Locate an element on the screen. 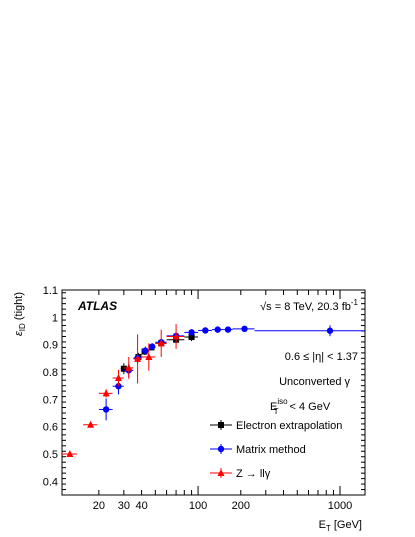 Image resolution: width=415 pixels, height=537 pixels. x-tick-label: 30 is located at coordinates (124, 506).